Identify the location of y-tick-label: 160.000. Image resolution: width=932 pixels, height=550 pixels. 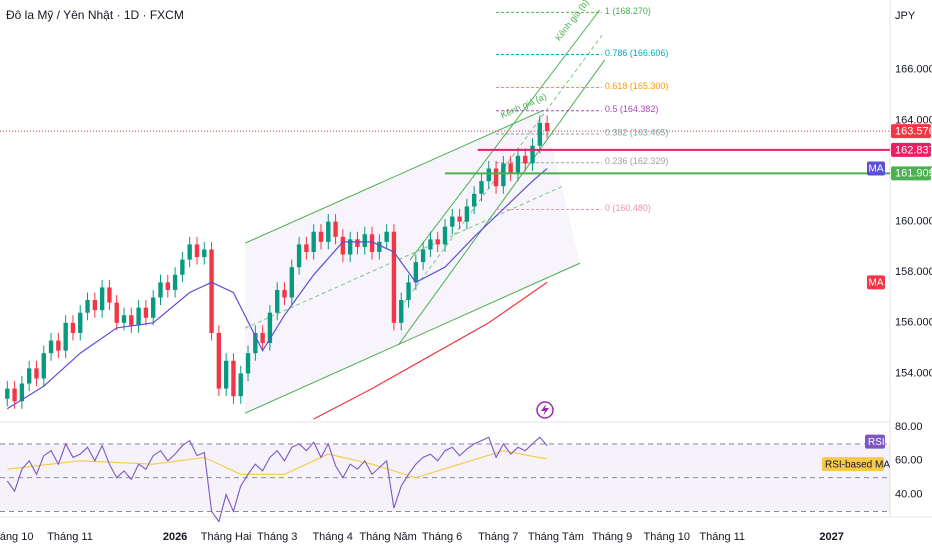
(913, 222).